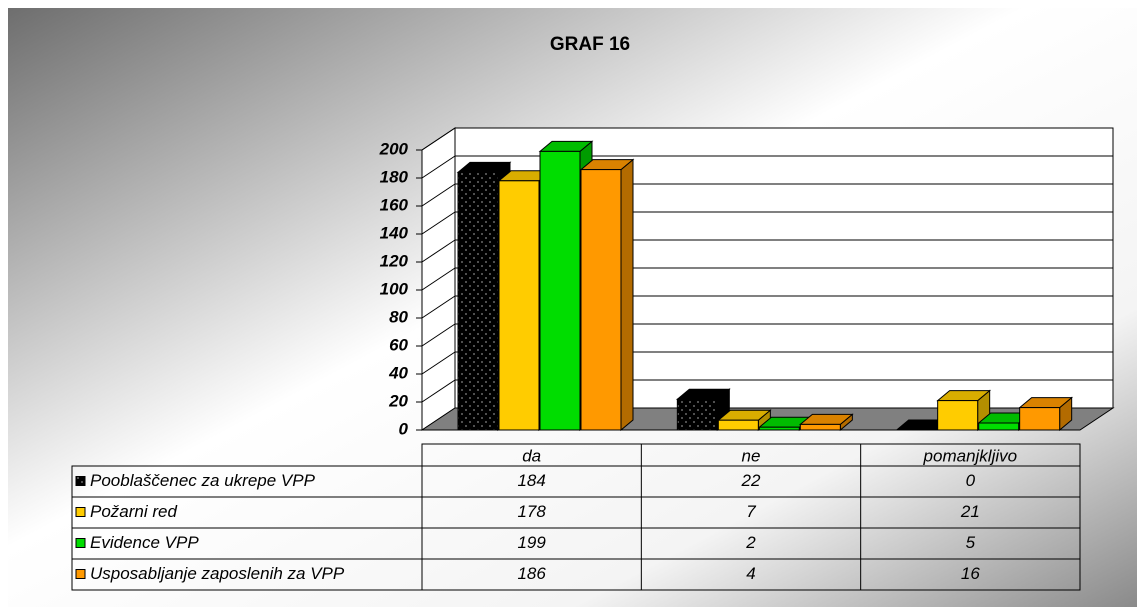 The width and height of the screenshot is (1137, 607). What do you see at coordinates (203, 480) in the screenshot?
I see `legend-label: Pooblaščenec za ukrepe VPP` at bounding box center [203, 480].